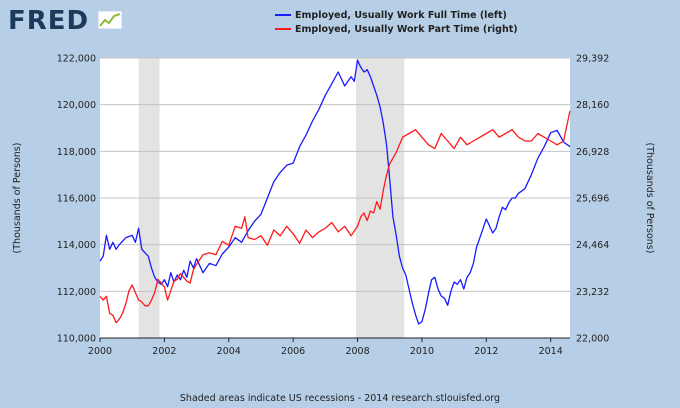  I want to click on x-tick-label: 2012, so click(486, 351).